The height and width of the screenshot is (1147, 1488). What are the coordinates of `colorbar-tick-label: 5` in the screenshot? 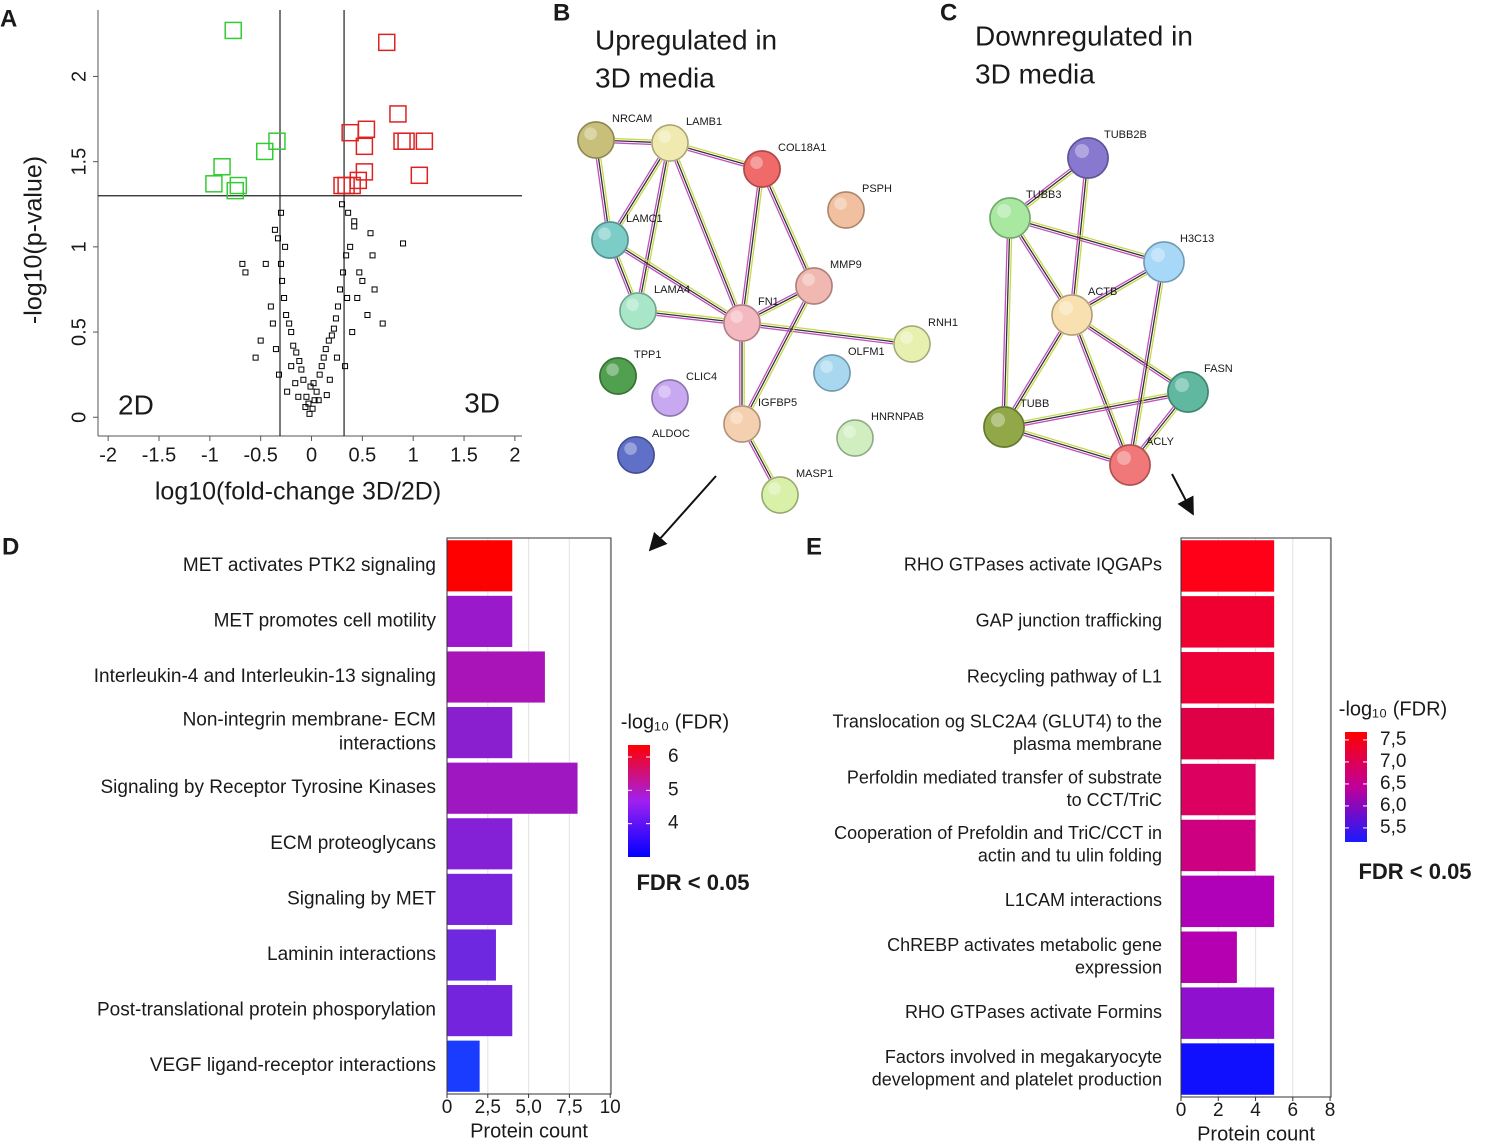 It's located at (673, 789).